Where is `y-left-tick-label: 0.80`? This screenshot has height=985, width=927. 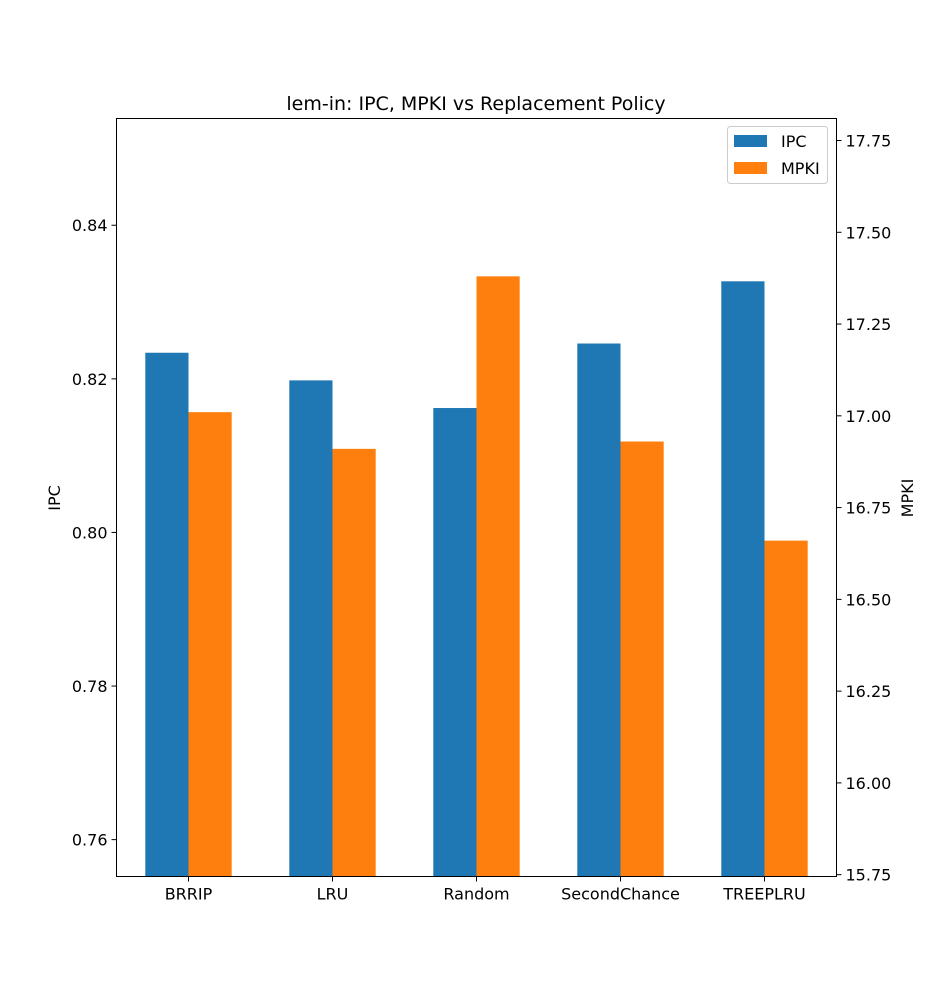 y-left-tick-label: 0.80 is located at coordinates (90, 532).